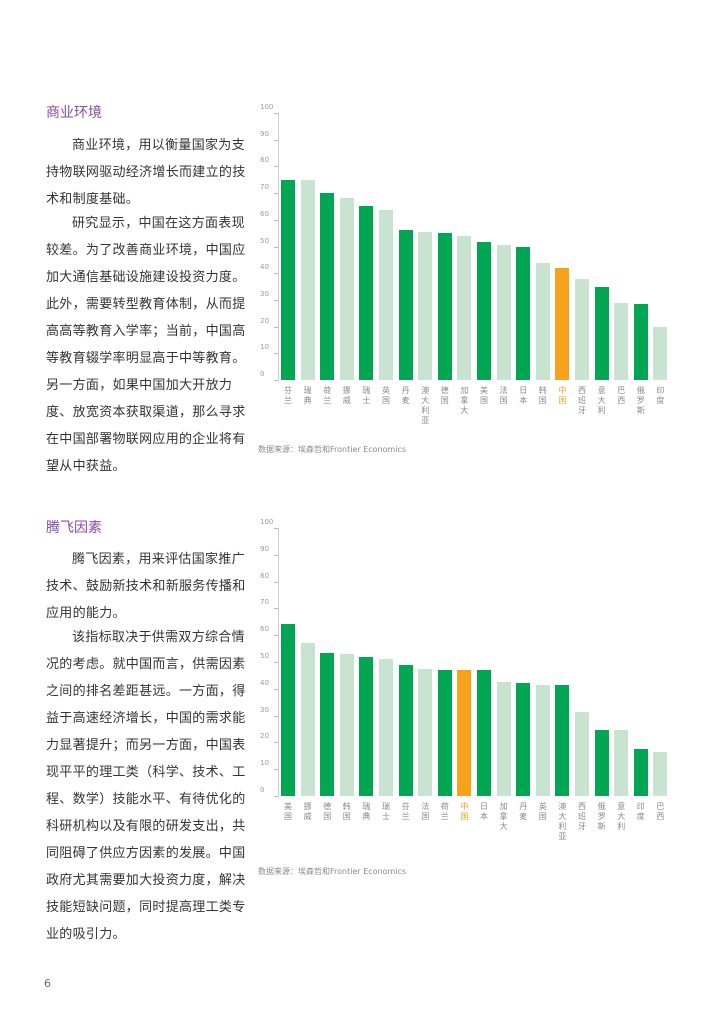 This screenshot has height=1024, width=724. What do you see at coordinates (444, 811) in the screenshot?
I see `x-axis-label: 荷兰` at bounding box center [444, 811].